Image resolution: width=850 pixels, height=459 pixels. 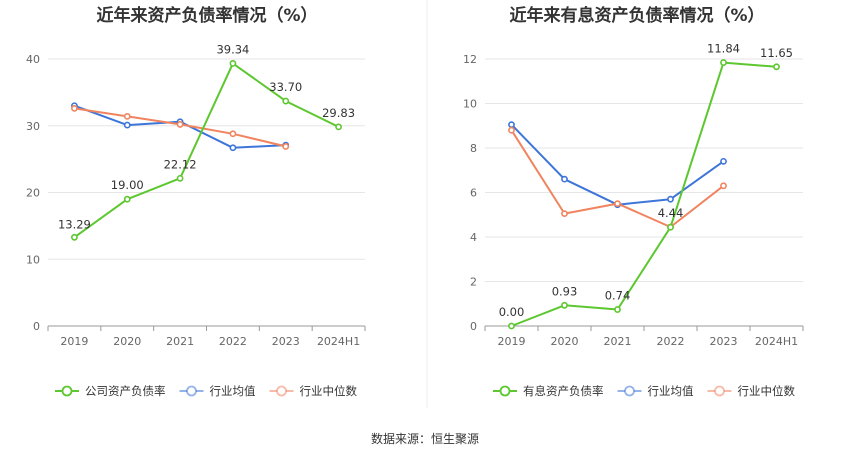 I want to click on data-label: 29.83, so click(x=338, y=113).